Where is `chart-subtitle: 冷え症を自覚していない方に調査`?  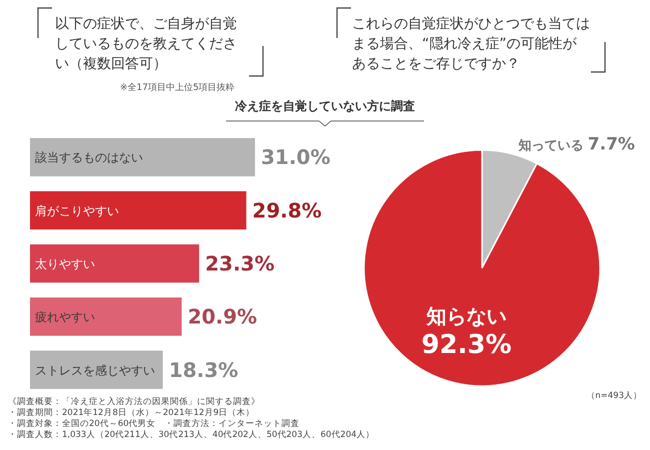
chart-subtitle: 冷え症を自覚していない方に調査 is located at coordinates (325, 106).